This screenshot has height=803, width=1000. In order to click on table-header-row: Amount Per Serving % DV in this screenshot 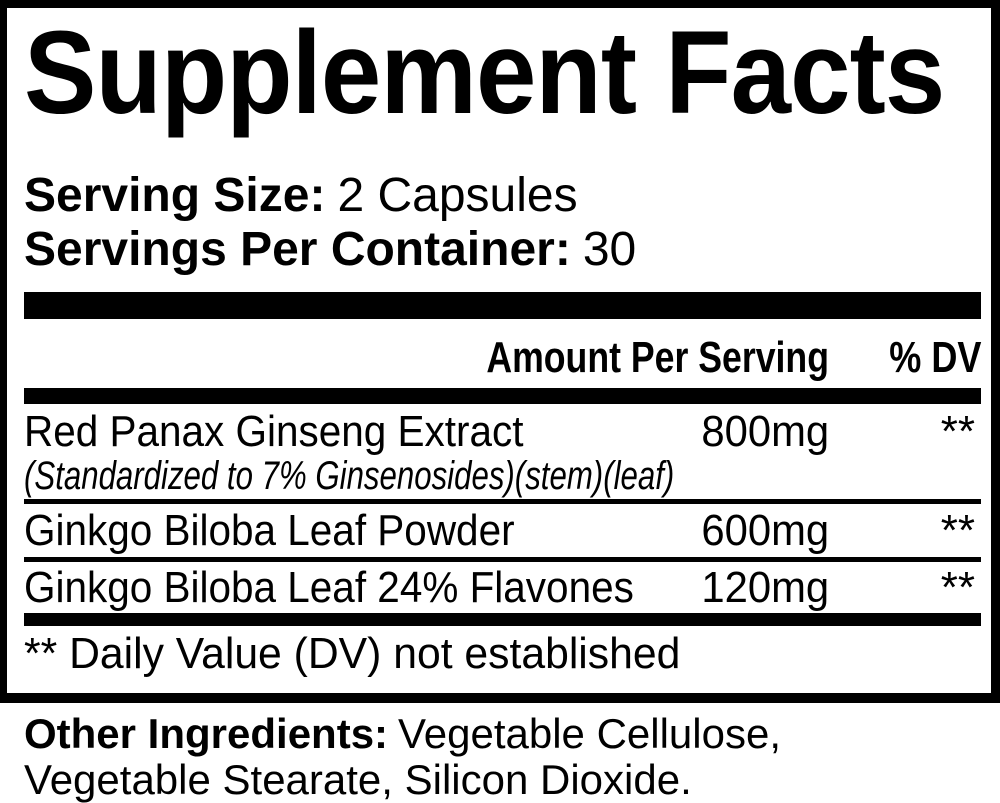, I will do `click(502, 358)`.